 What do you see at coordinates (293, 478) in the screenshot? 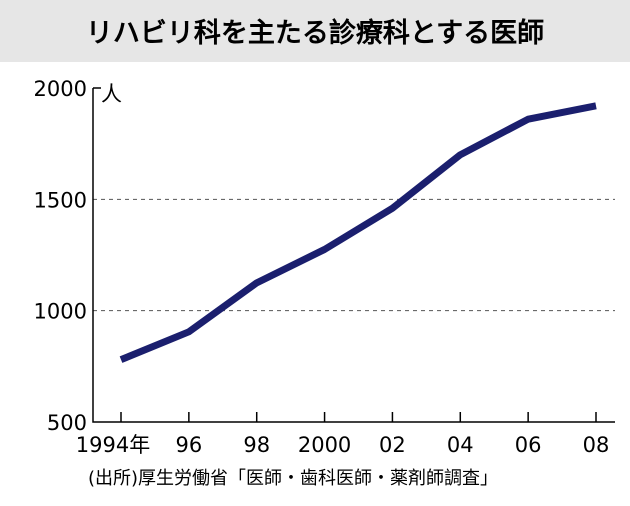
I see `source-note: (出所)厚生労働省「医師・歯科医師・薬剤師調査」` at bounding box center [293, 478].